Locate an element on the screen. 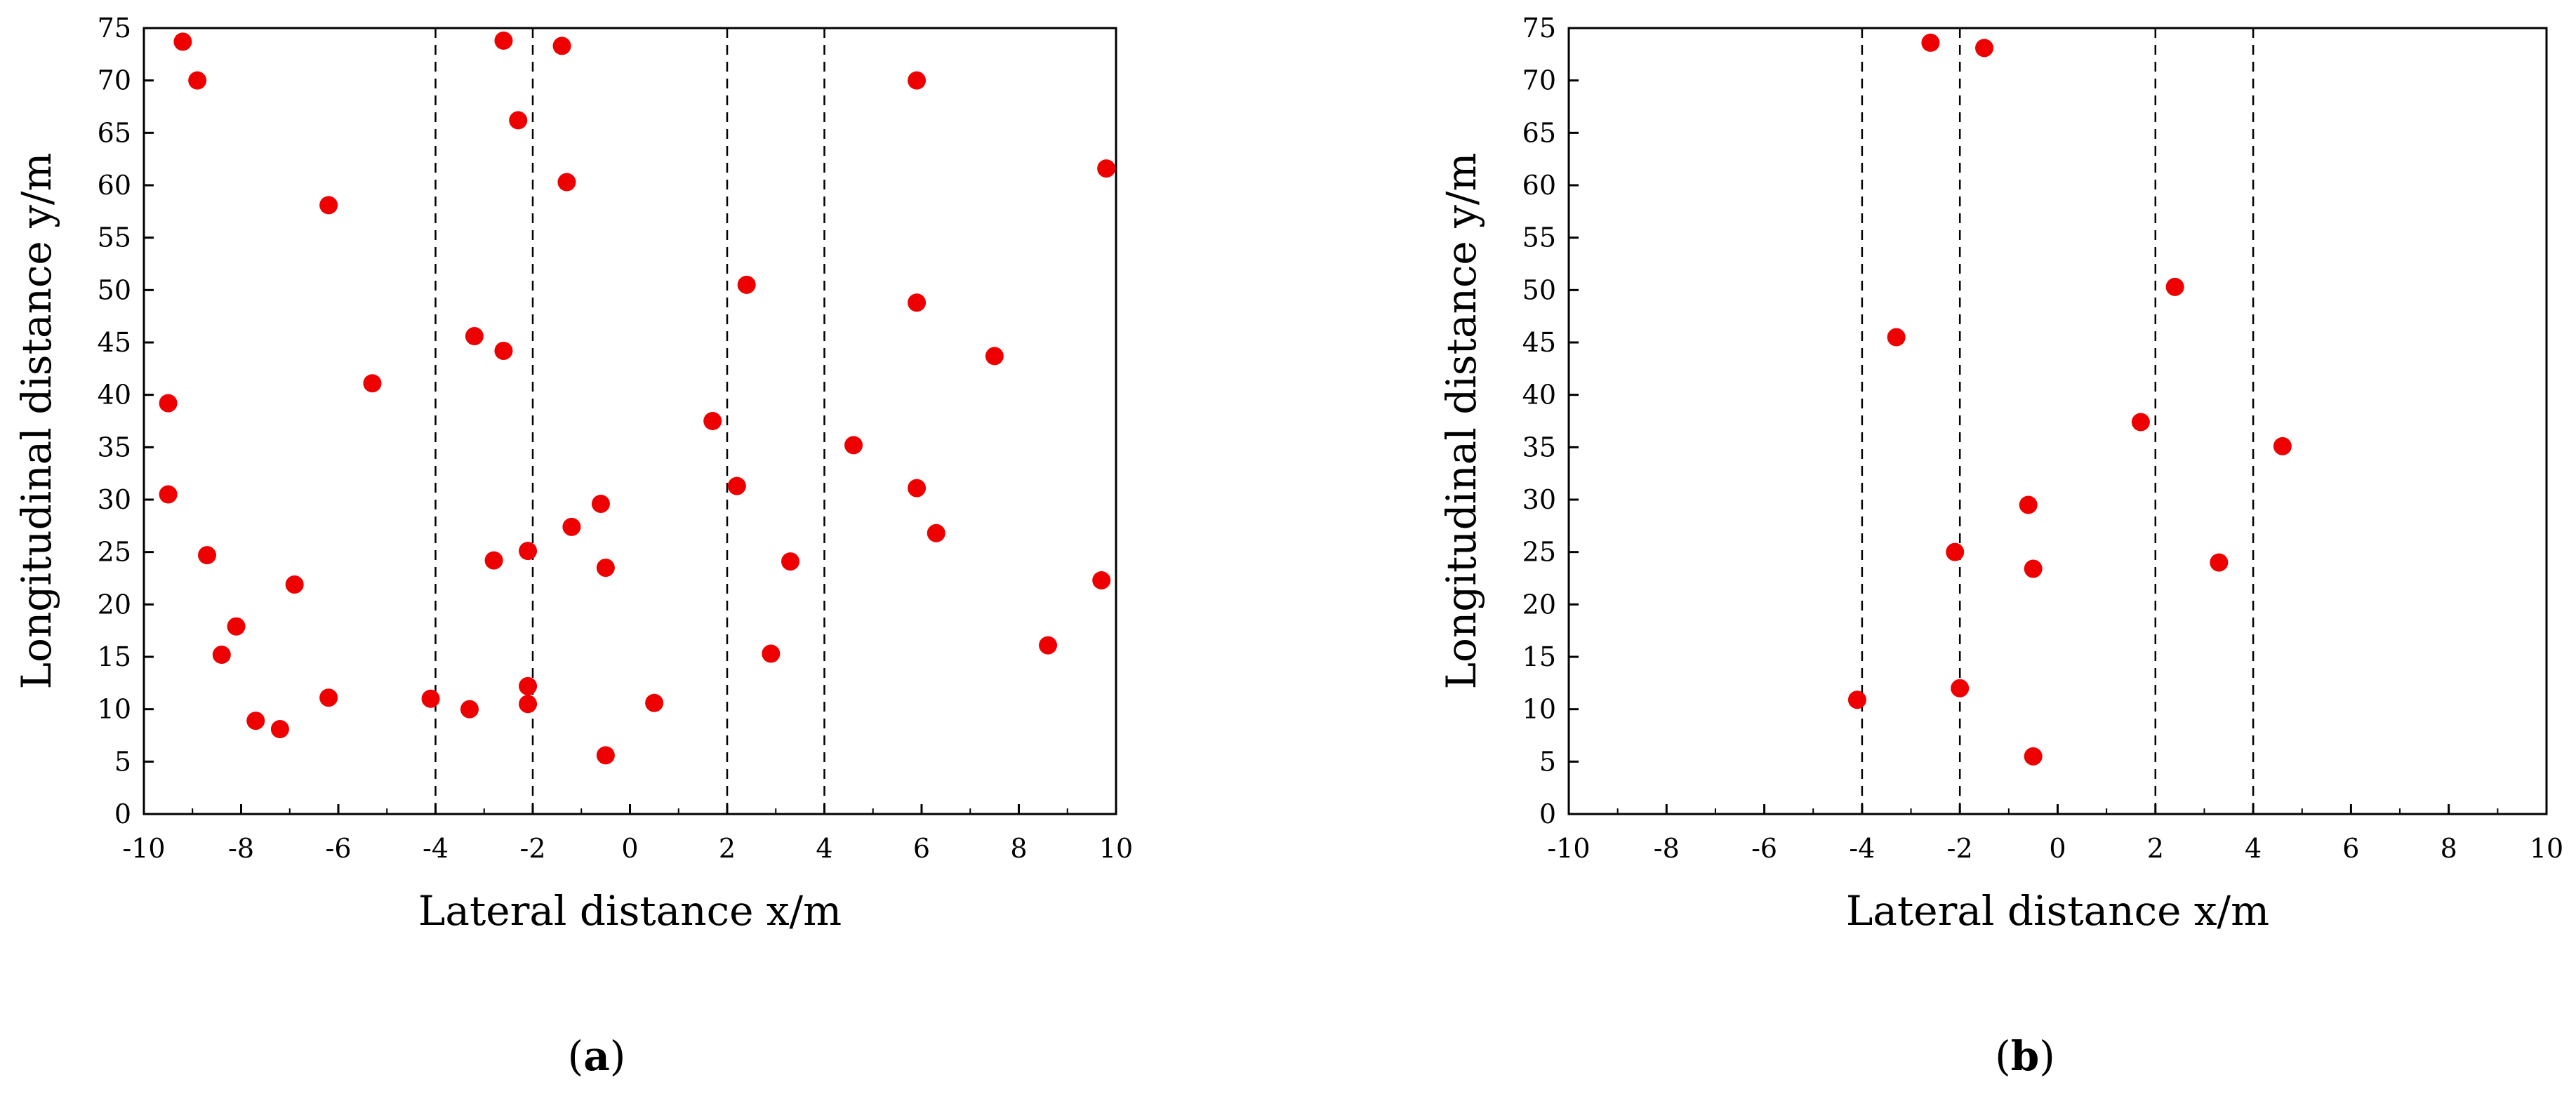  panel-caption: (b) is located at coordinates (2025, 1056).